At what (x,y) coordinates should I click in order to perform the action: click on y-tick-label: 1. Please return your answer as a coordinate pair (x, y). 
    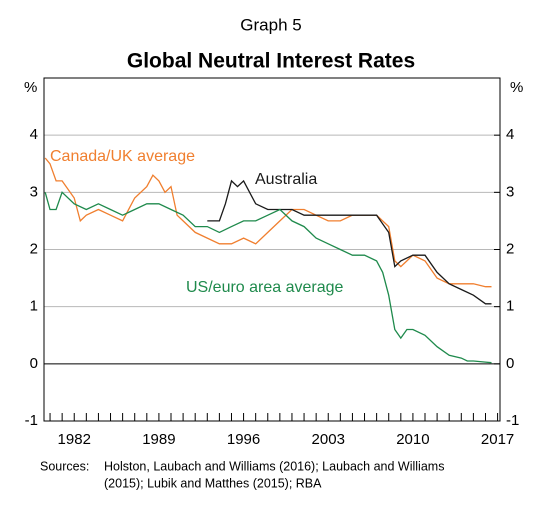
    Looking at the image, I should click on (34, 306).